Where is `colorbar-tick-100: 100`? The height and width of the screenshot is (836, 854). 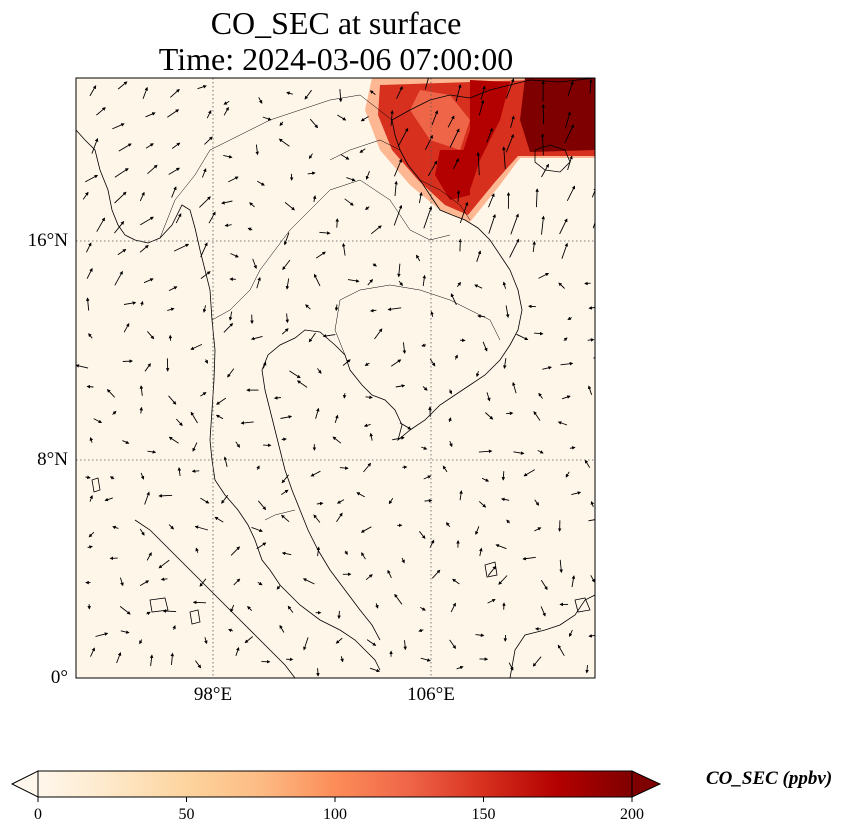
colorbar-tick-100: 100 is located at coordinates (335, 814).